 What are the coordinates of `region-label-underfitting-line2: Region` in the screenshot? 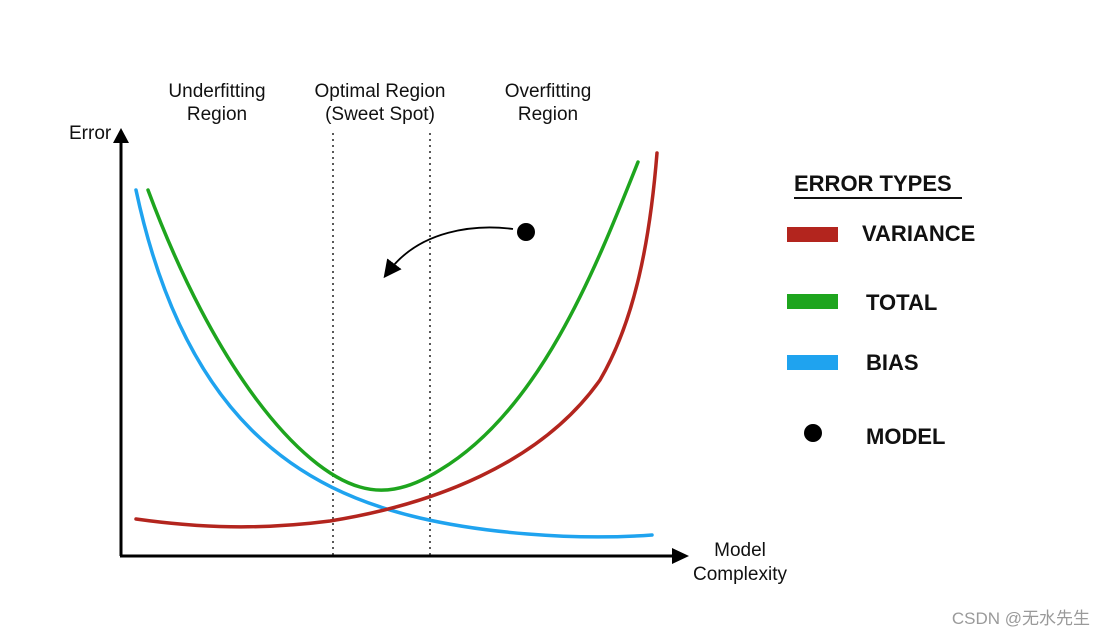 It's located at (217, 114).